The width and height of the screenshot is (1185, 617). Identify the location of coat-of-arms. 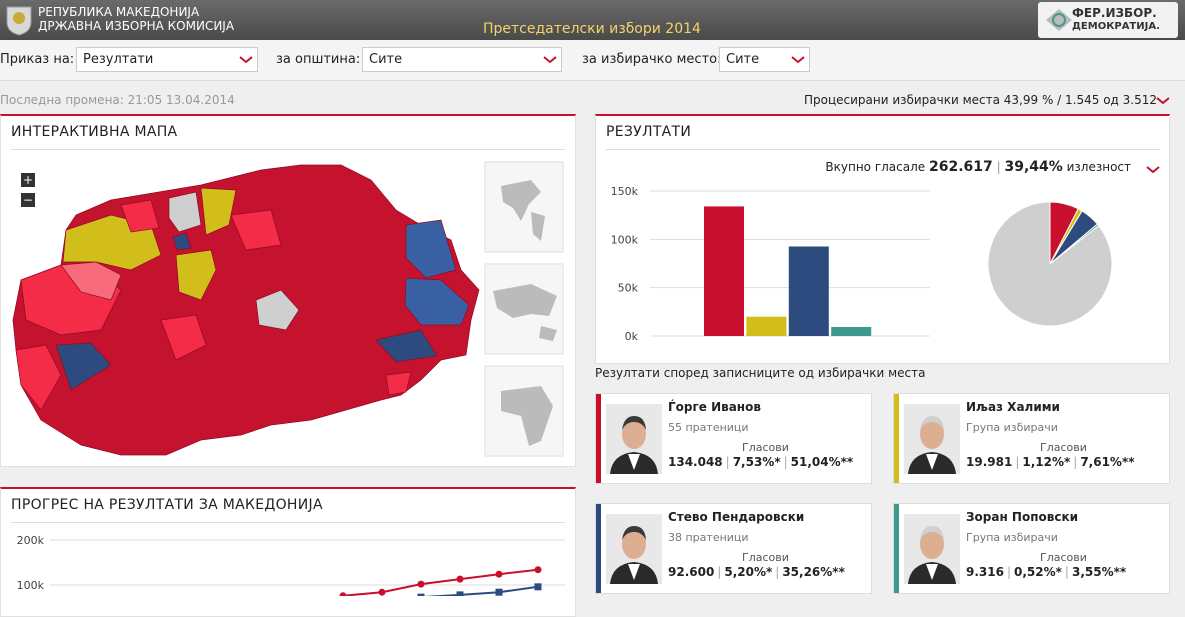
(19, 21).